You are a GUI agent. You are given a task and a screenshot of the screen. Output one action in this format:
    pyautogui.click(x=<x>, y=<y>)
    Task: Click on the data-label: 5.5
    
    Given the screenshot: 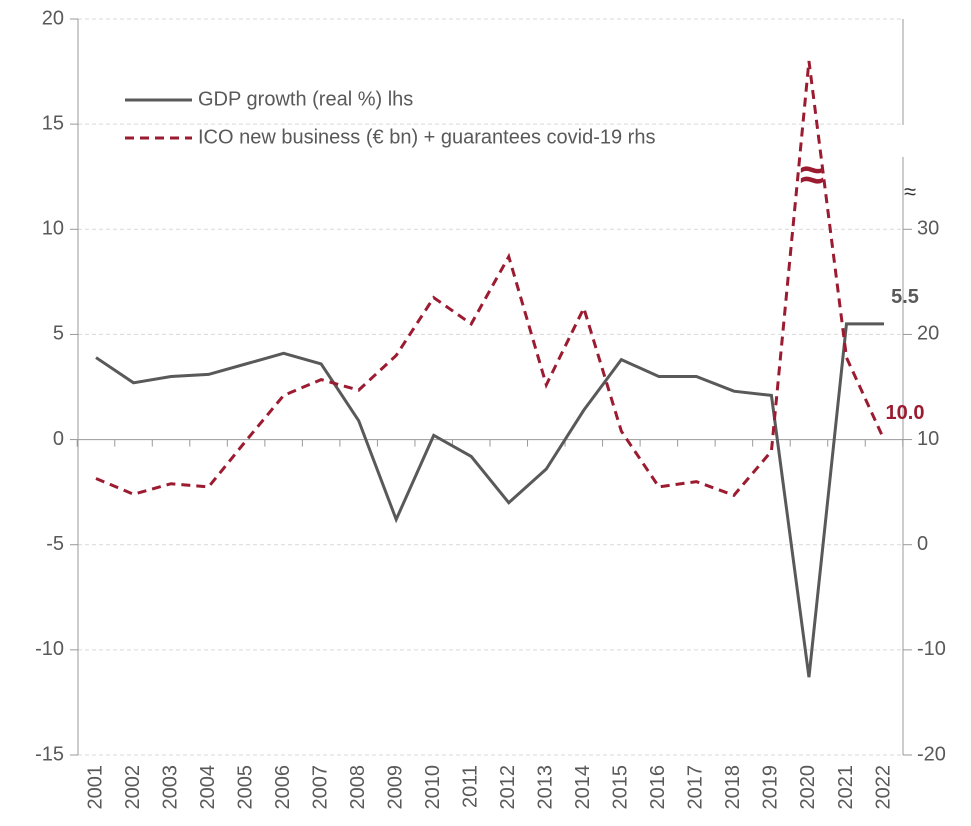 What is the action you would take?
    pyautogui.click(x=905, y=297)
    